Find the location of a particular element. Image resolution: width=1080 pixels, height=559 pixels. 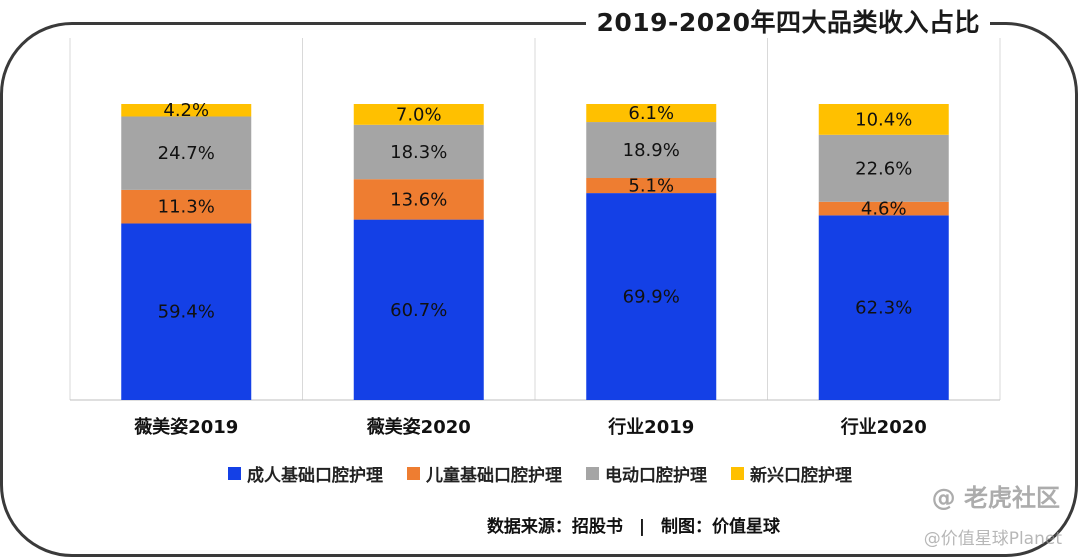

bar-value-label: 13.6% is located at coordinates (418, 199).